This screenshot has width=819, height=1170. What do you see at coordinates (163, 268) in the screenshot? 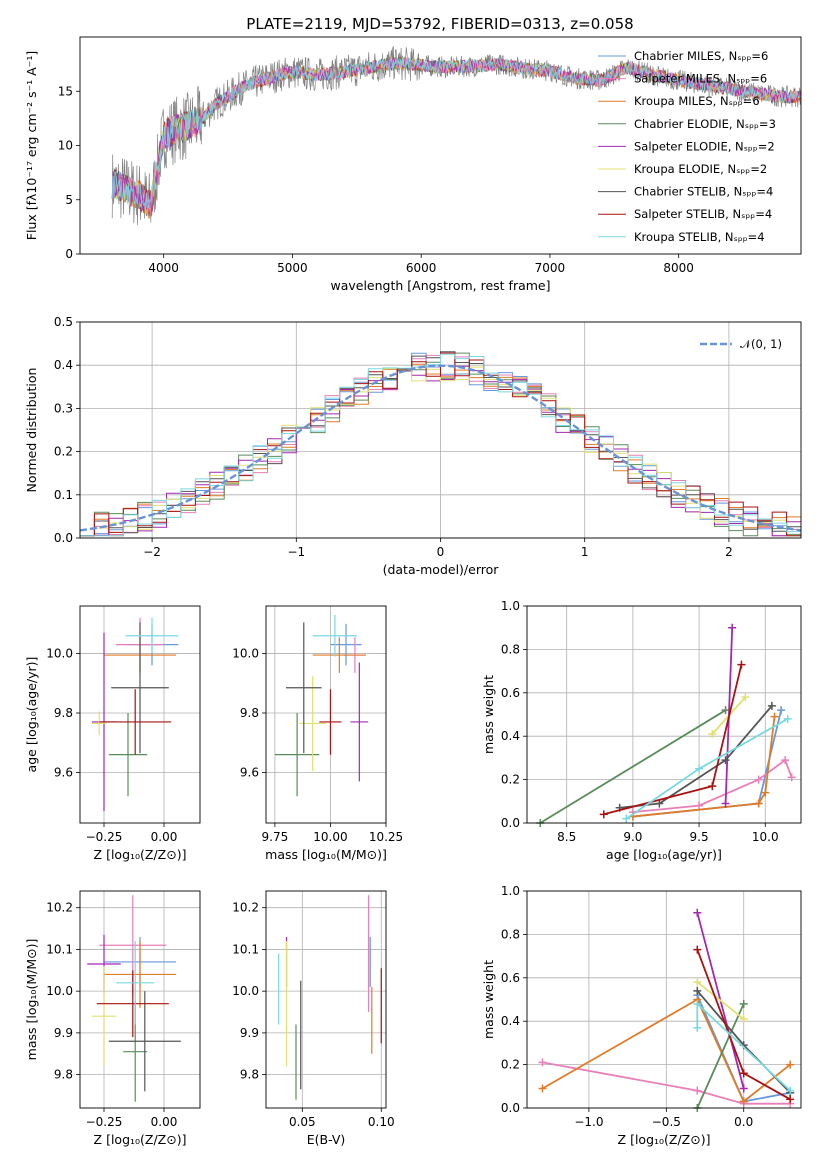
I see `x-tick-label: 4000` at bounding box center [163, 268].